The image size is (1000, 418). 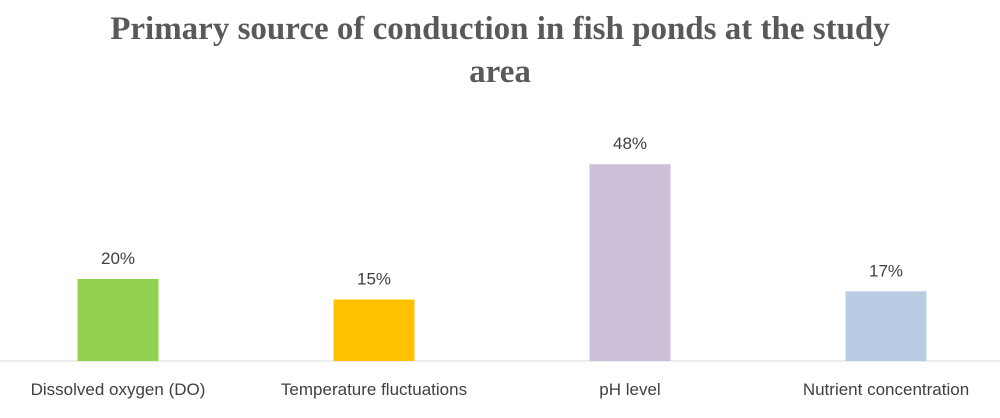 What do you see at coordinates (374, 389) in the screenshot?
I see `category-label-2: Temperature fluctuations` at bounding box center [374, 389].